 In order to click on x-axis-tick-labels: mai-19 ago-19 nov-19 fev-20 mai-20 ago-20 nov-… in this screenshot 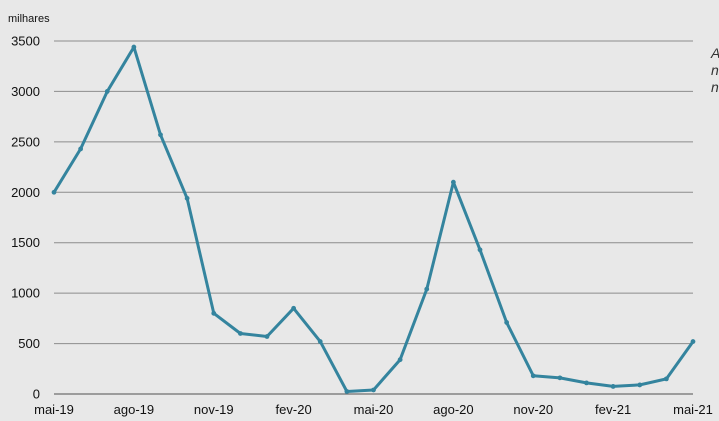, I will do `click(373, 409)`.